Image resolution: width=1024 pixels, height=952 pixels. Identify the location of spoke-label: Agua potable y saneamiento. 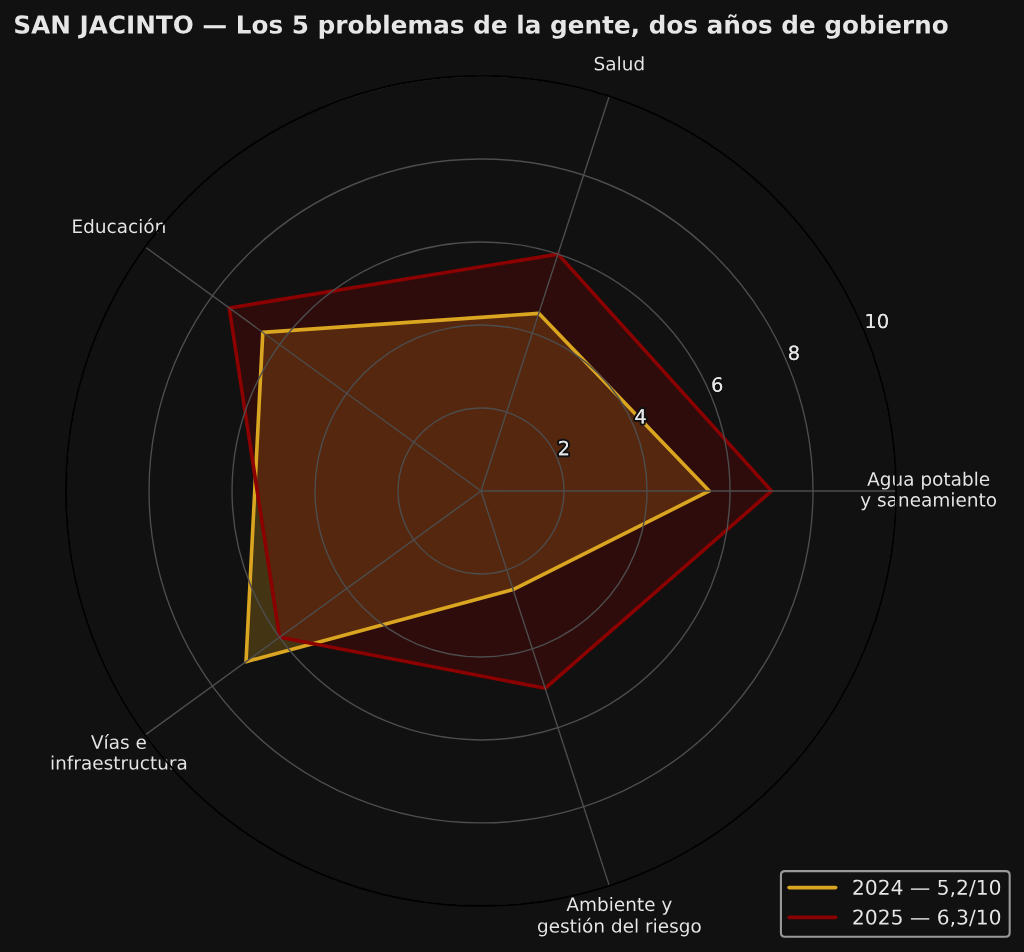
(928, 491).